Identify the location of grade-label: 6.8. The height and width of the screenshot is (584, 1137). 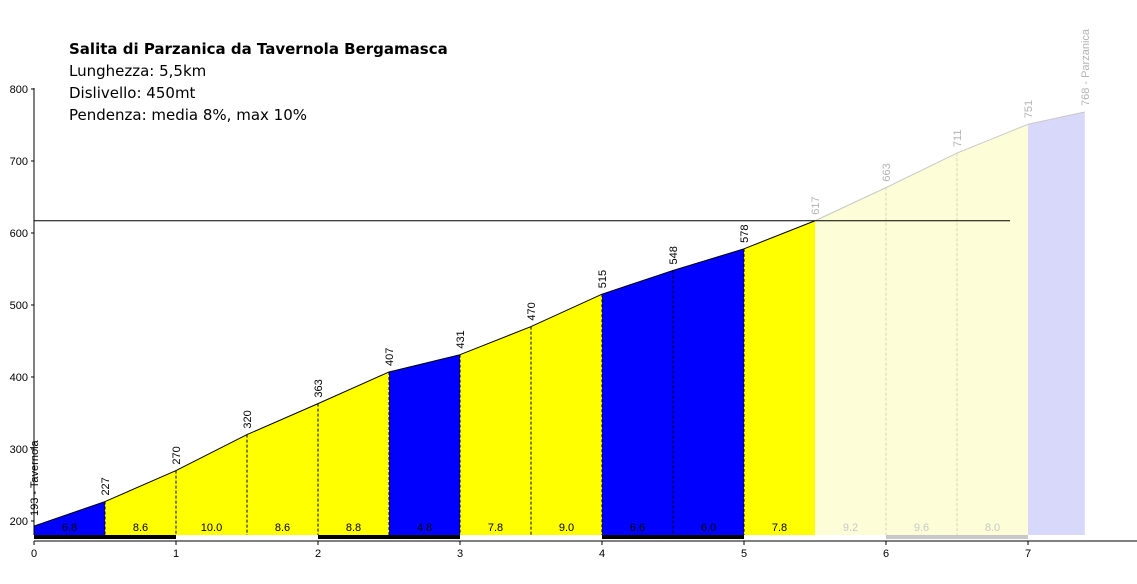
(69, 528).